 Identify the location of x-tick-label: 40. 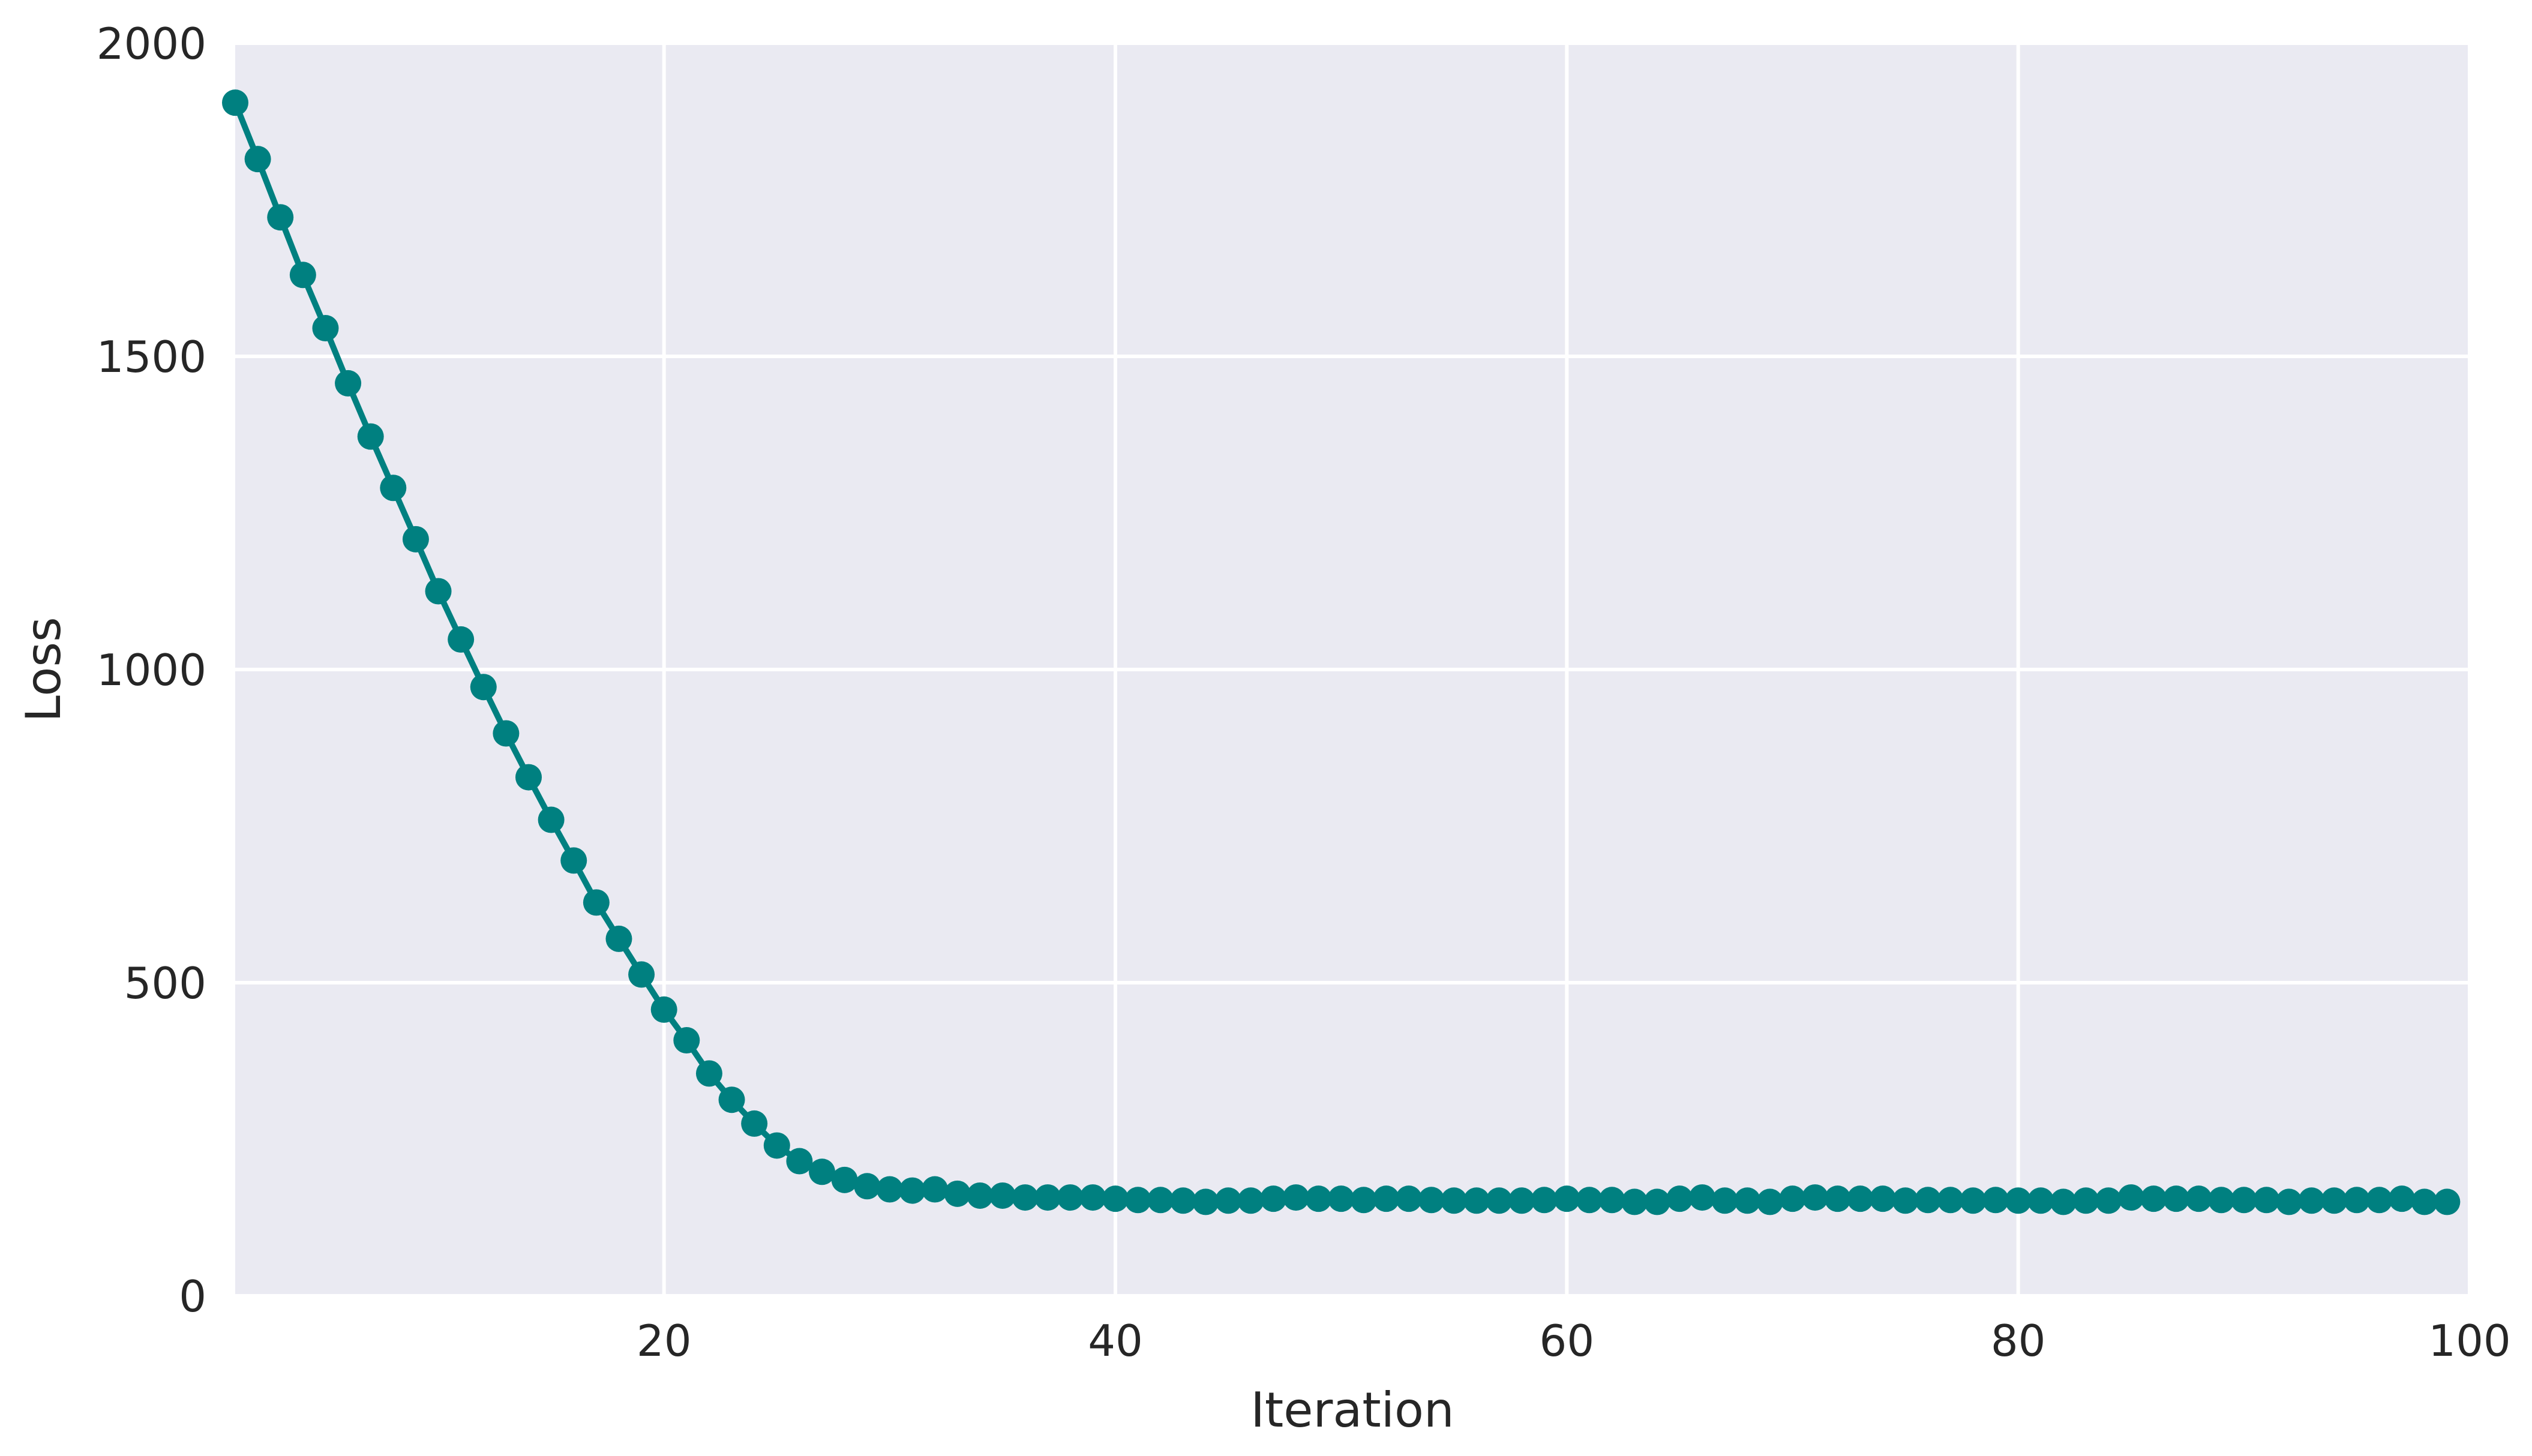
(1115, 1341).